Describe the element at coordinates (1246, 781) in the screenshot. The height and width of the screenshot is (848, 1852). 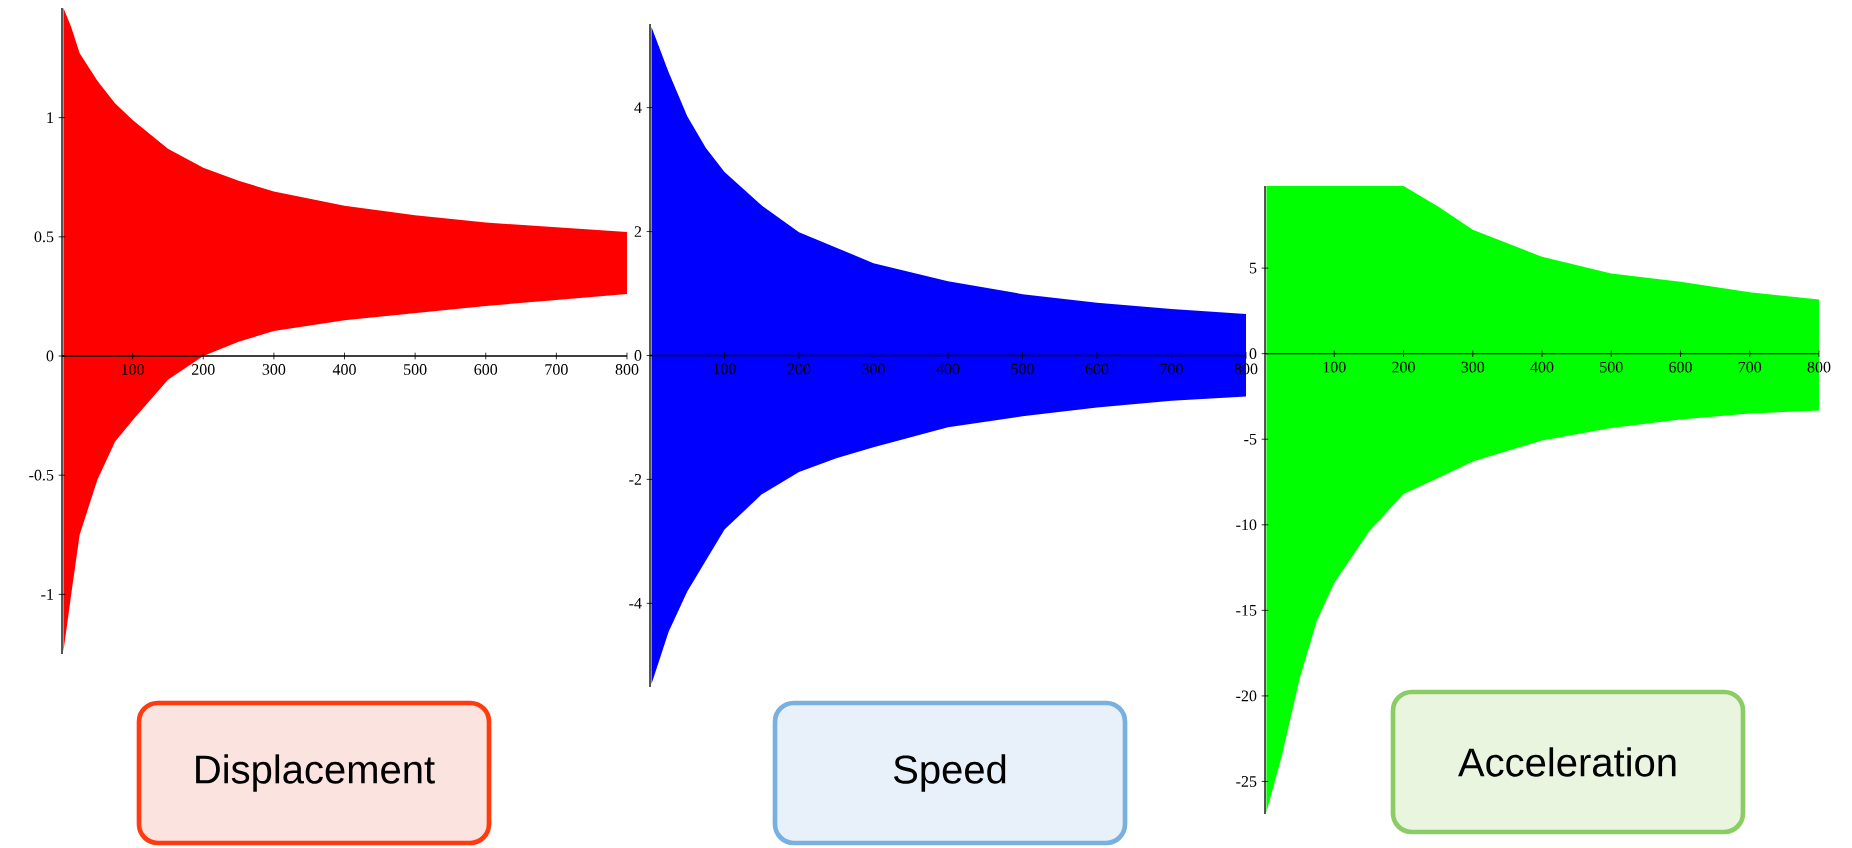
I see `y-tick-label: -25` at that location.